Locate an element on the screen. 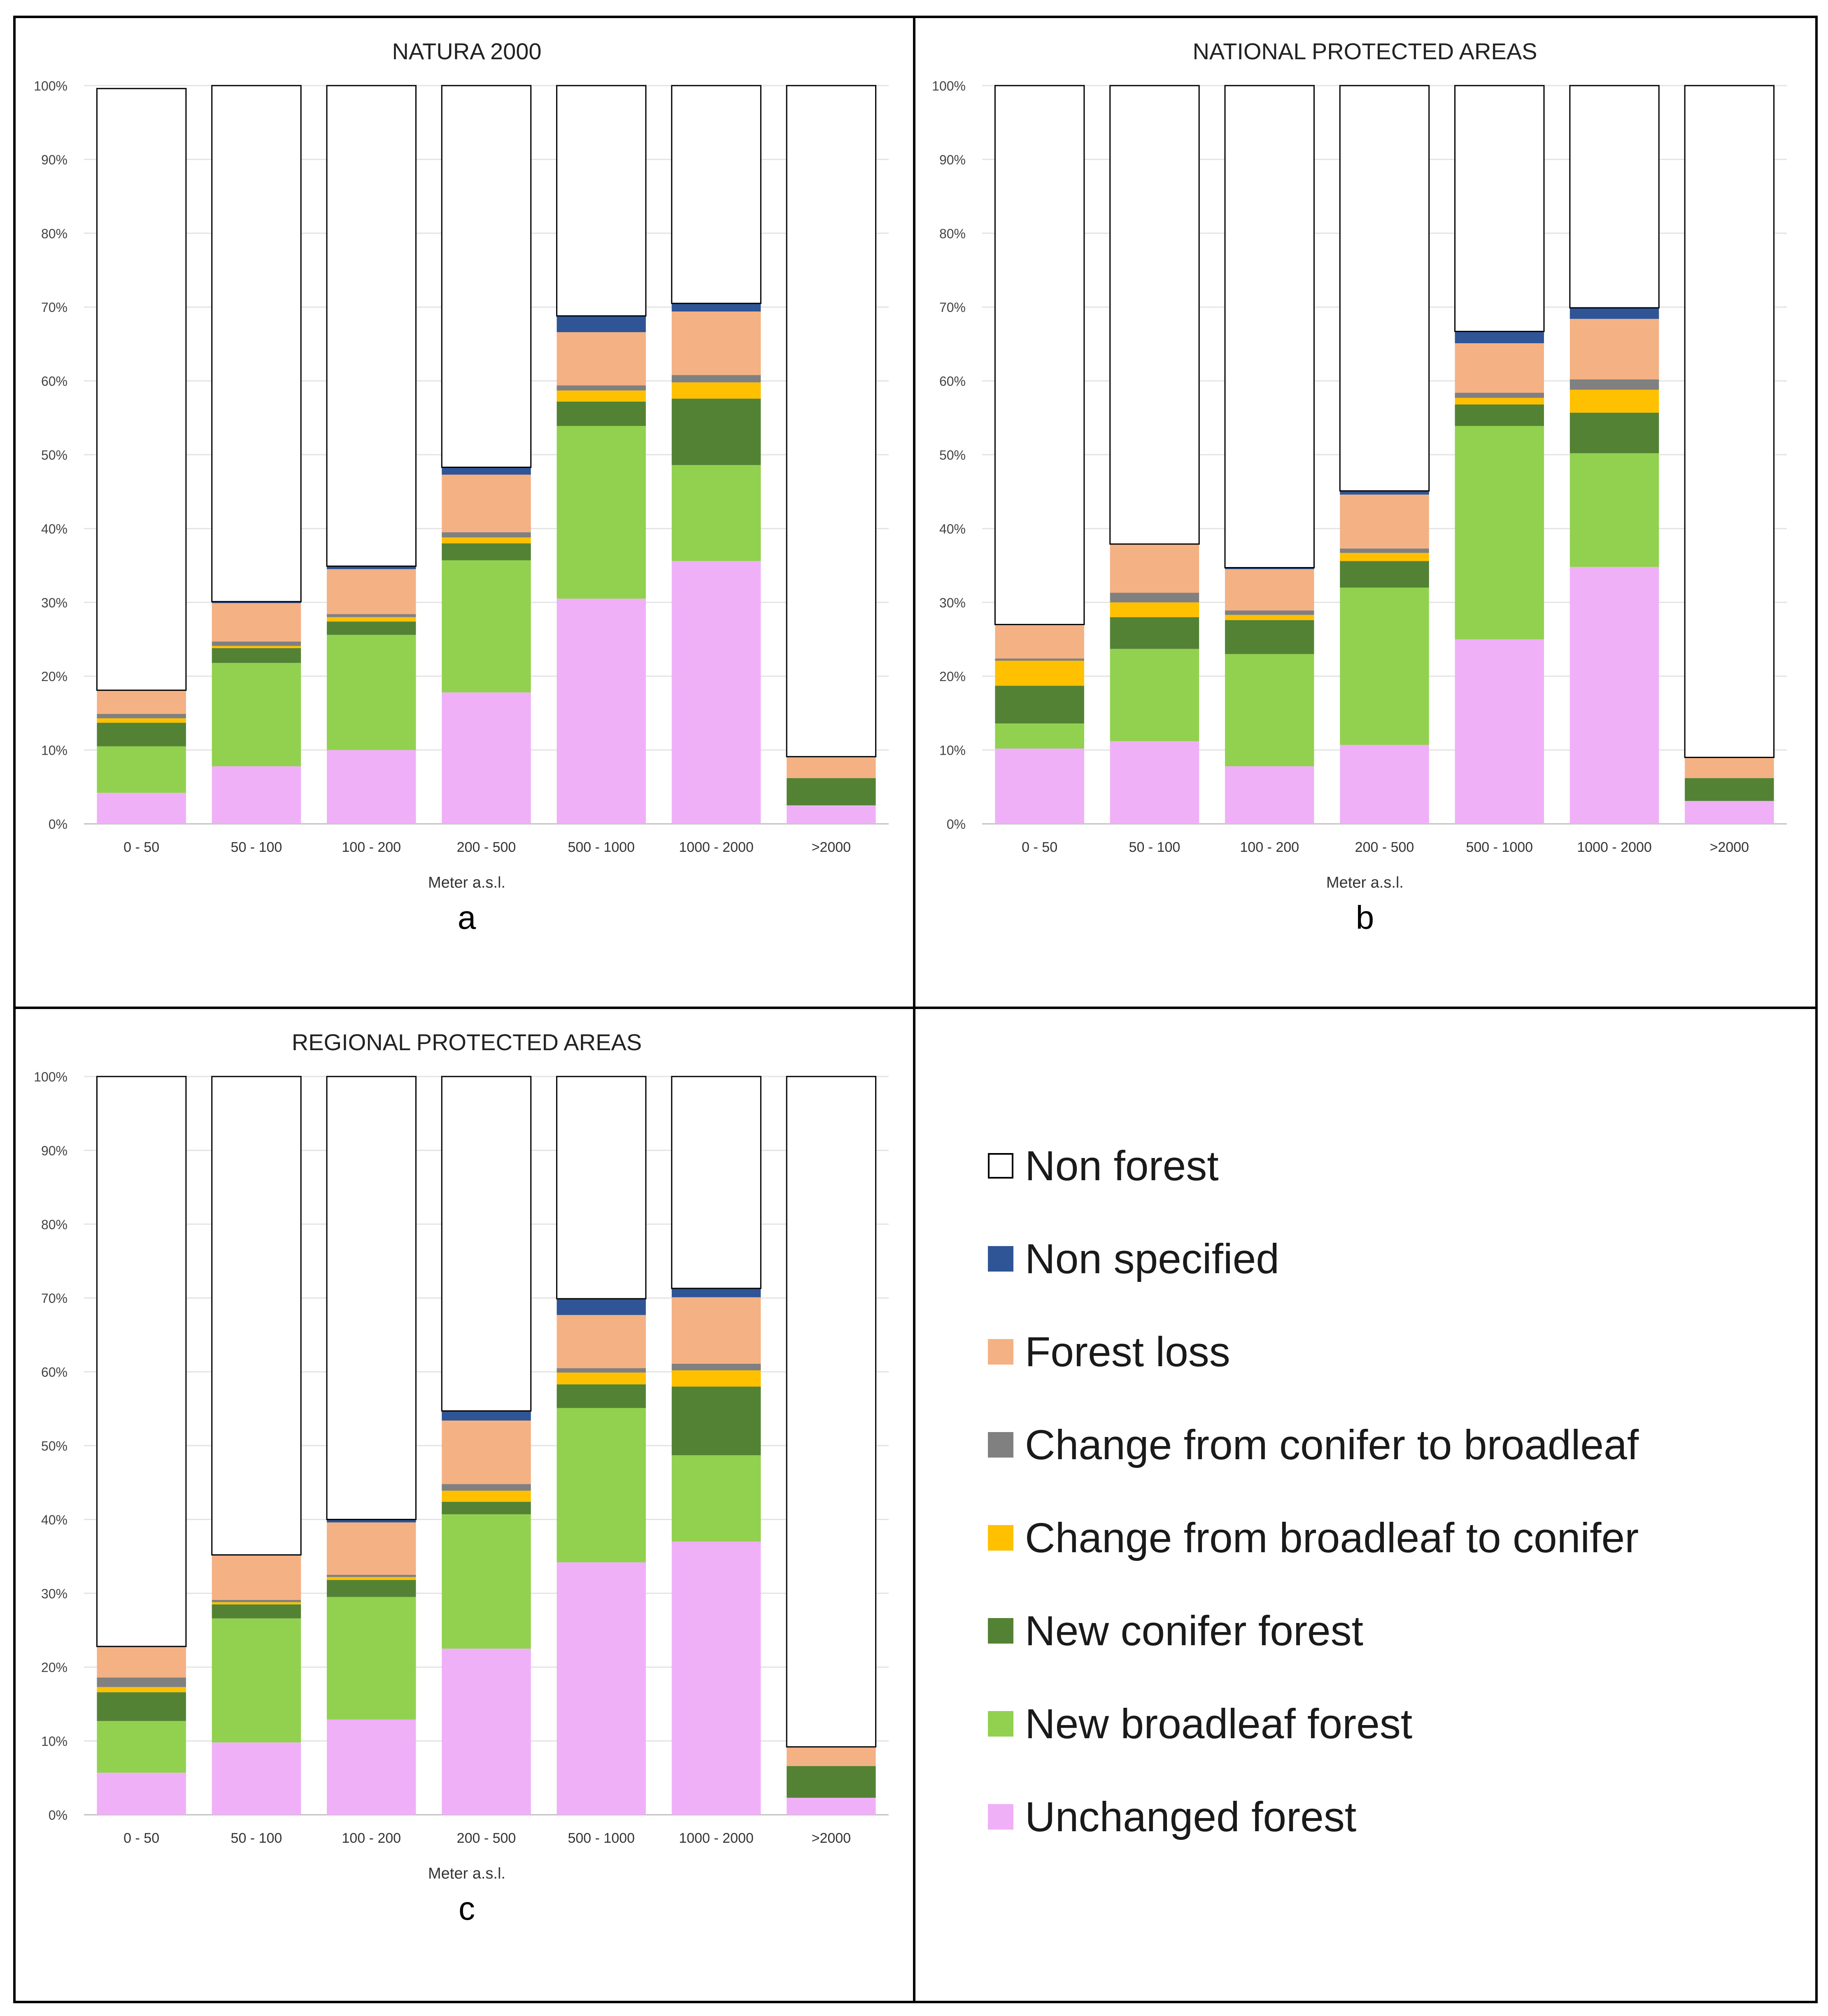  y-tick-label: 40% is located at coordinates (54, 1519).